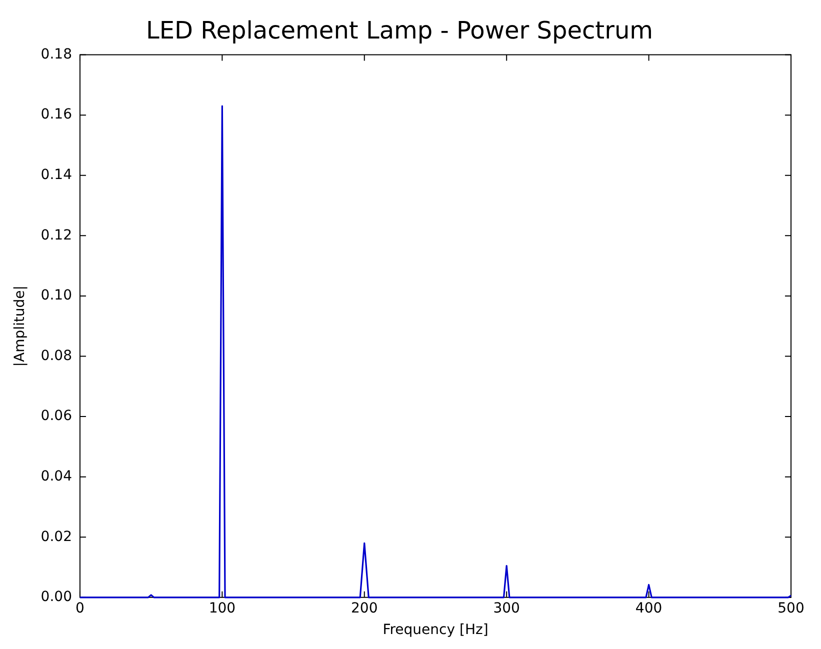  Describe the element at coordinates (400, 30) in the screenshot. I see `chart-title: LED Replacement Lamp - Power Spectrum` at that location.